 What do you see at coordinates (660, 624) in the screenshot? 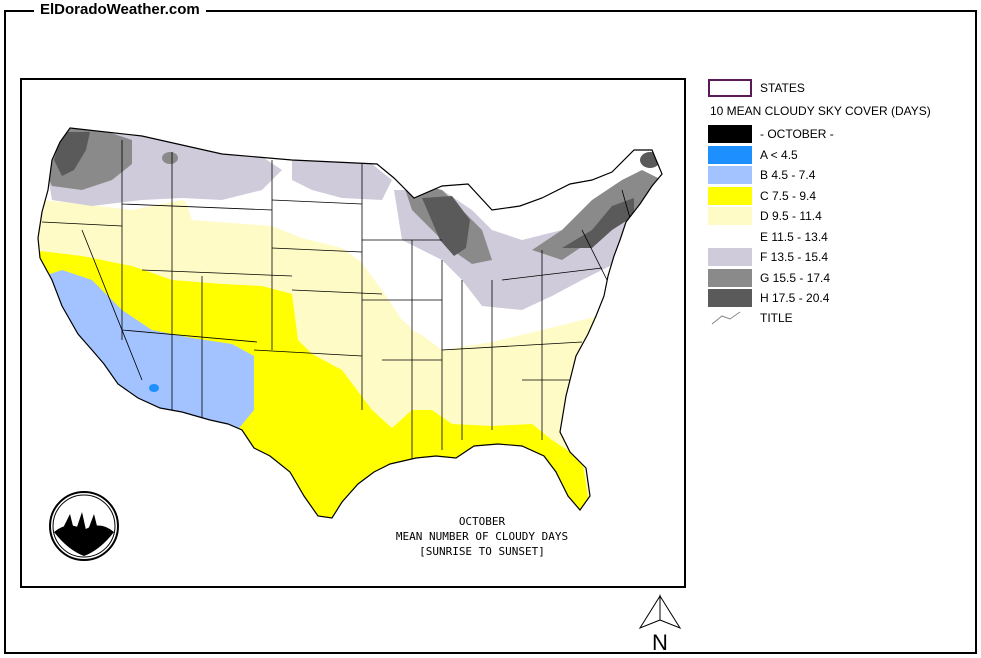
I see `north-arrow-icon: N` at bounding box center [660, 624].